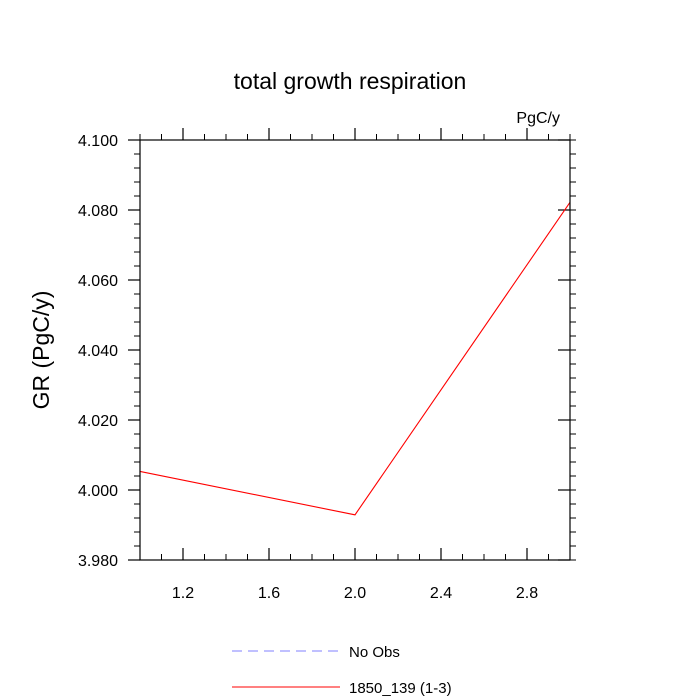 The image size is (700, 700). Describe the element at coordinates (98, 491) in the screenshot. I see `y-tick-label: 4.000` at that location.